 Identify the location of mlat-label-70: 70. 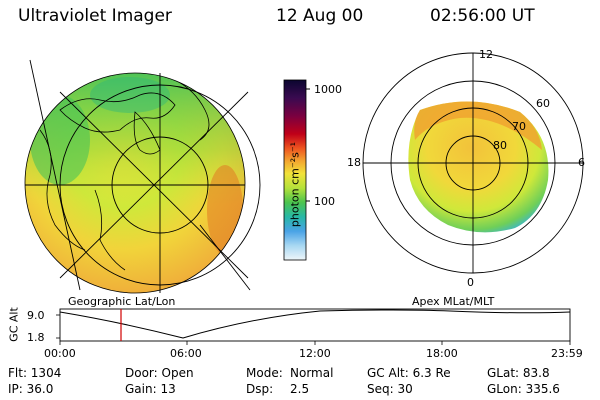
(519, 126).